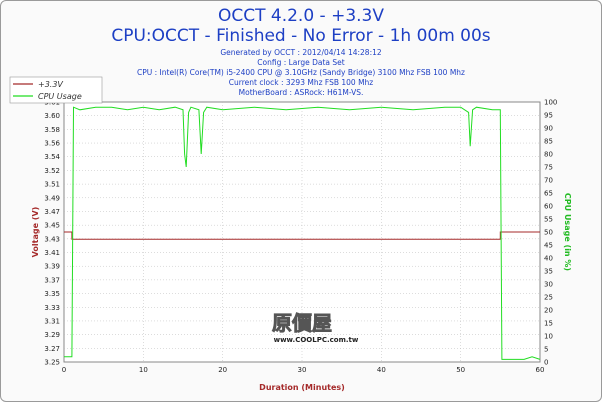  What do you see at coordinates (300, 16) in the screenshot?
I see `chart-title: OCCT 4.2.0 - +3.3V` at bounding box center [300, 16].